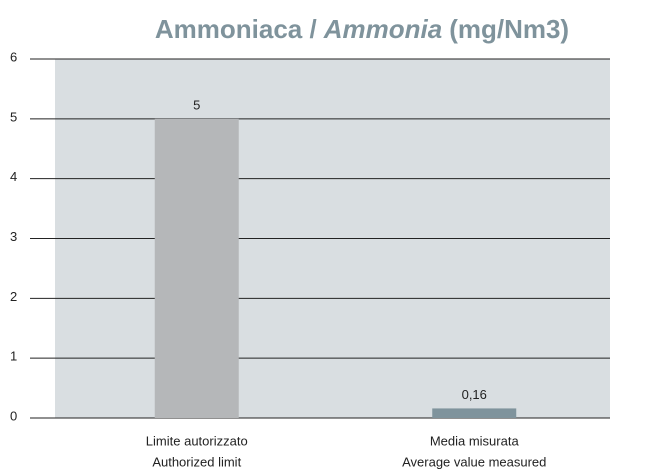 This screenshot has height=472, width=653. I want to click on title-part: (mg/Nm3), so click(509, 29).